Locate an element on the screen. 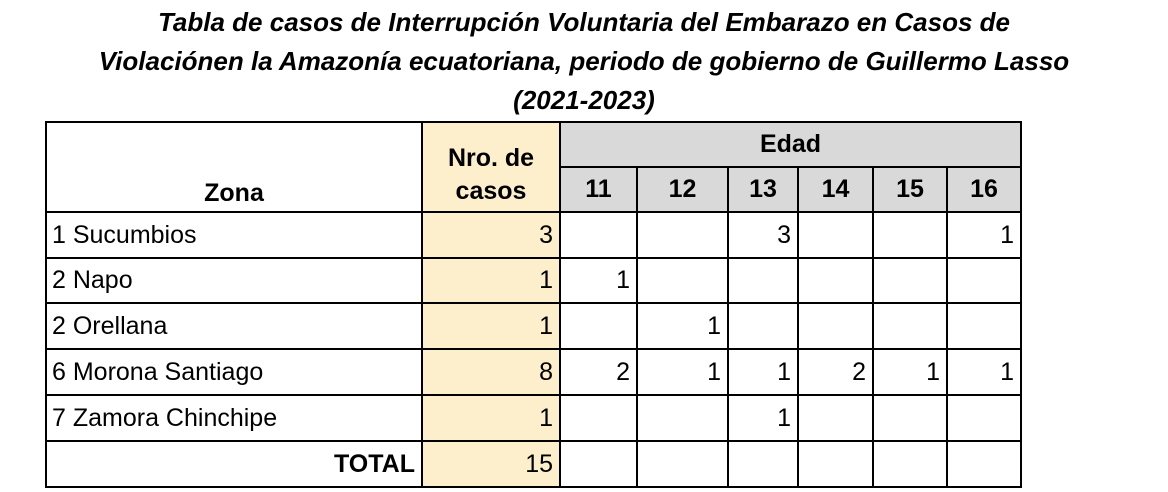 The image size is (1168, 492). header-cell: Edad is located at coordinates (790, 144).